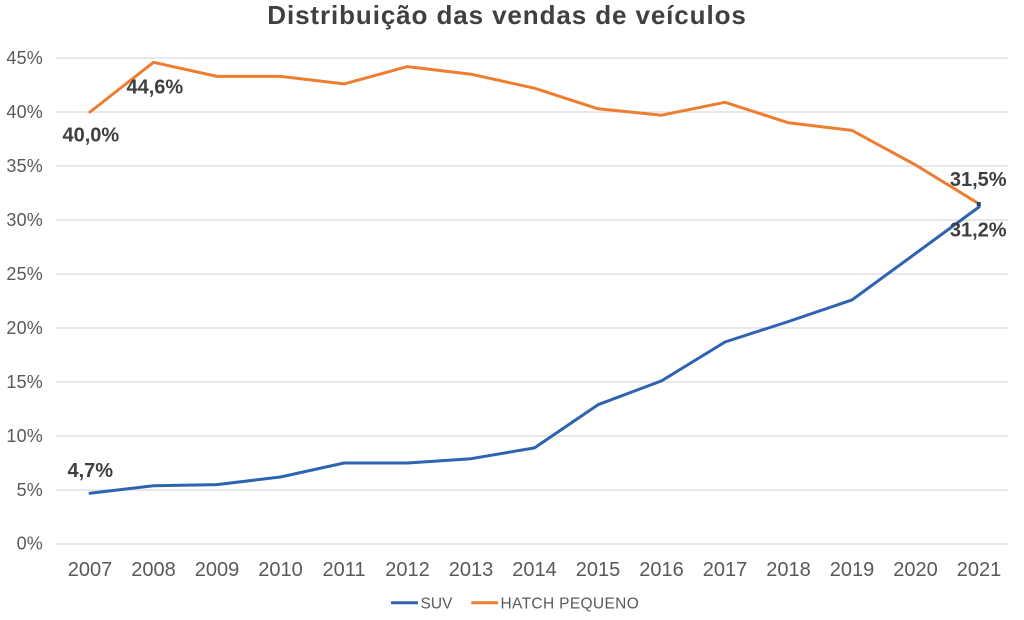 Image resolution: width=1024 pixels, height=620 pixels. Describe the element at coordinates (24, 436) in the screenshot. I see `svg-text: 10%` at that location.